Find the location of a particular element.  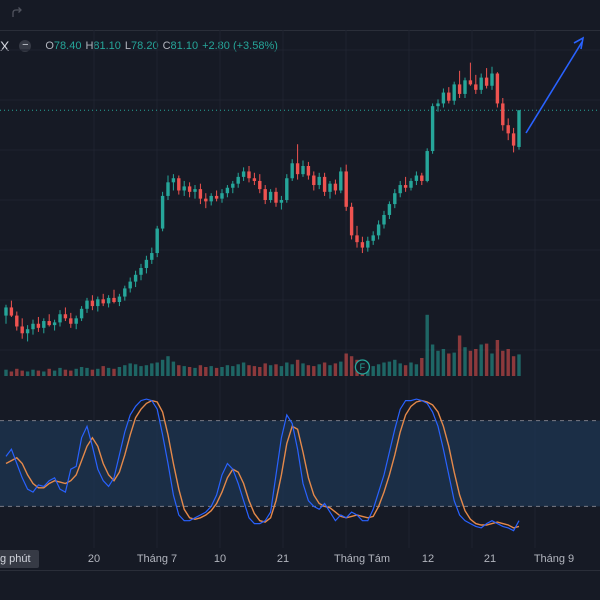

redo-icon is located at coordinates (17, 13).